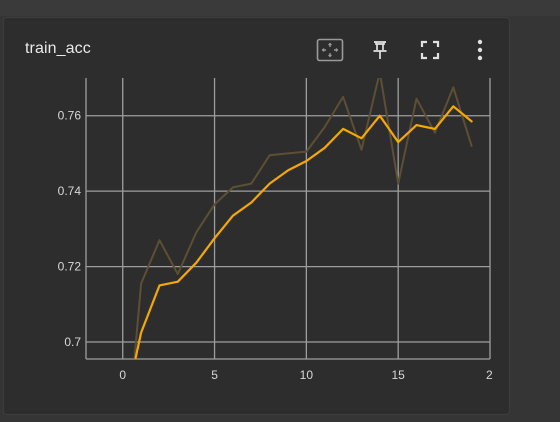  I want to click on fit-to-data-icon, so click(330, 50).